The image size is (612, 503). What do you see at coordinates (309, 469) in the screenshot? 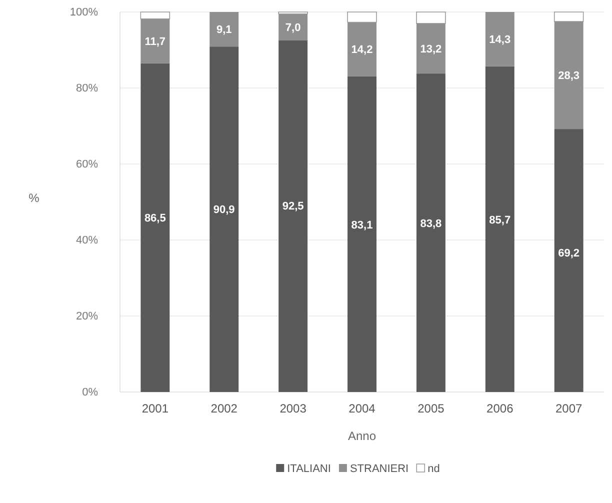
I see `legend-label: ITALIANI` at bounding box center [309, 469].